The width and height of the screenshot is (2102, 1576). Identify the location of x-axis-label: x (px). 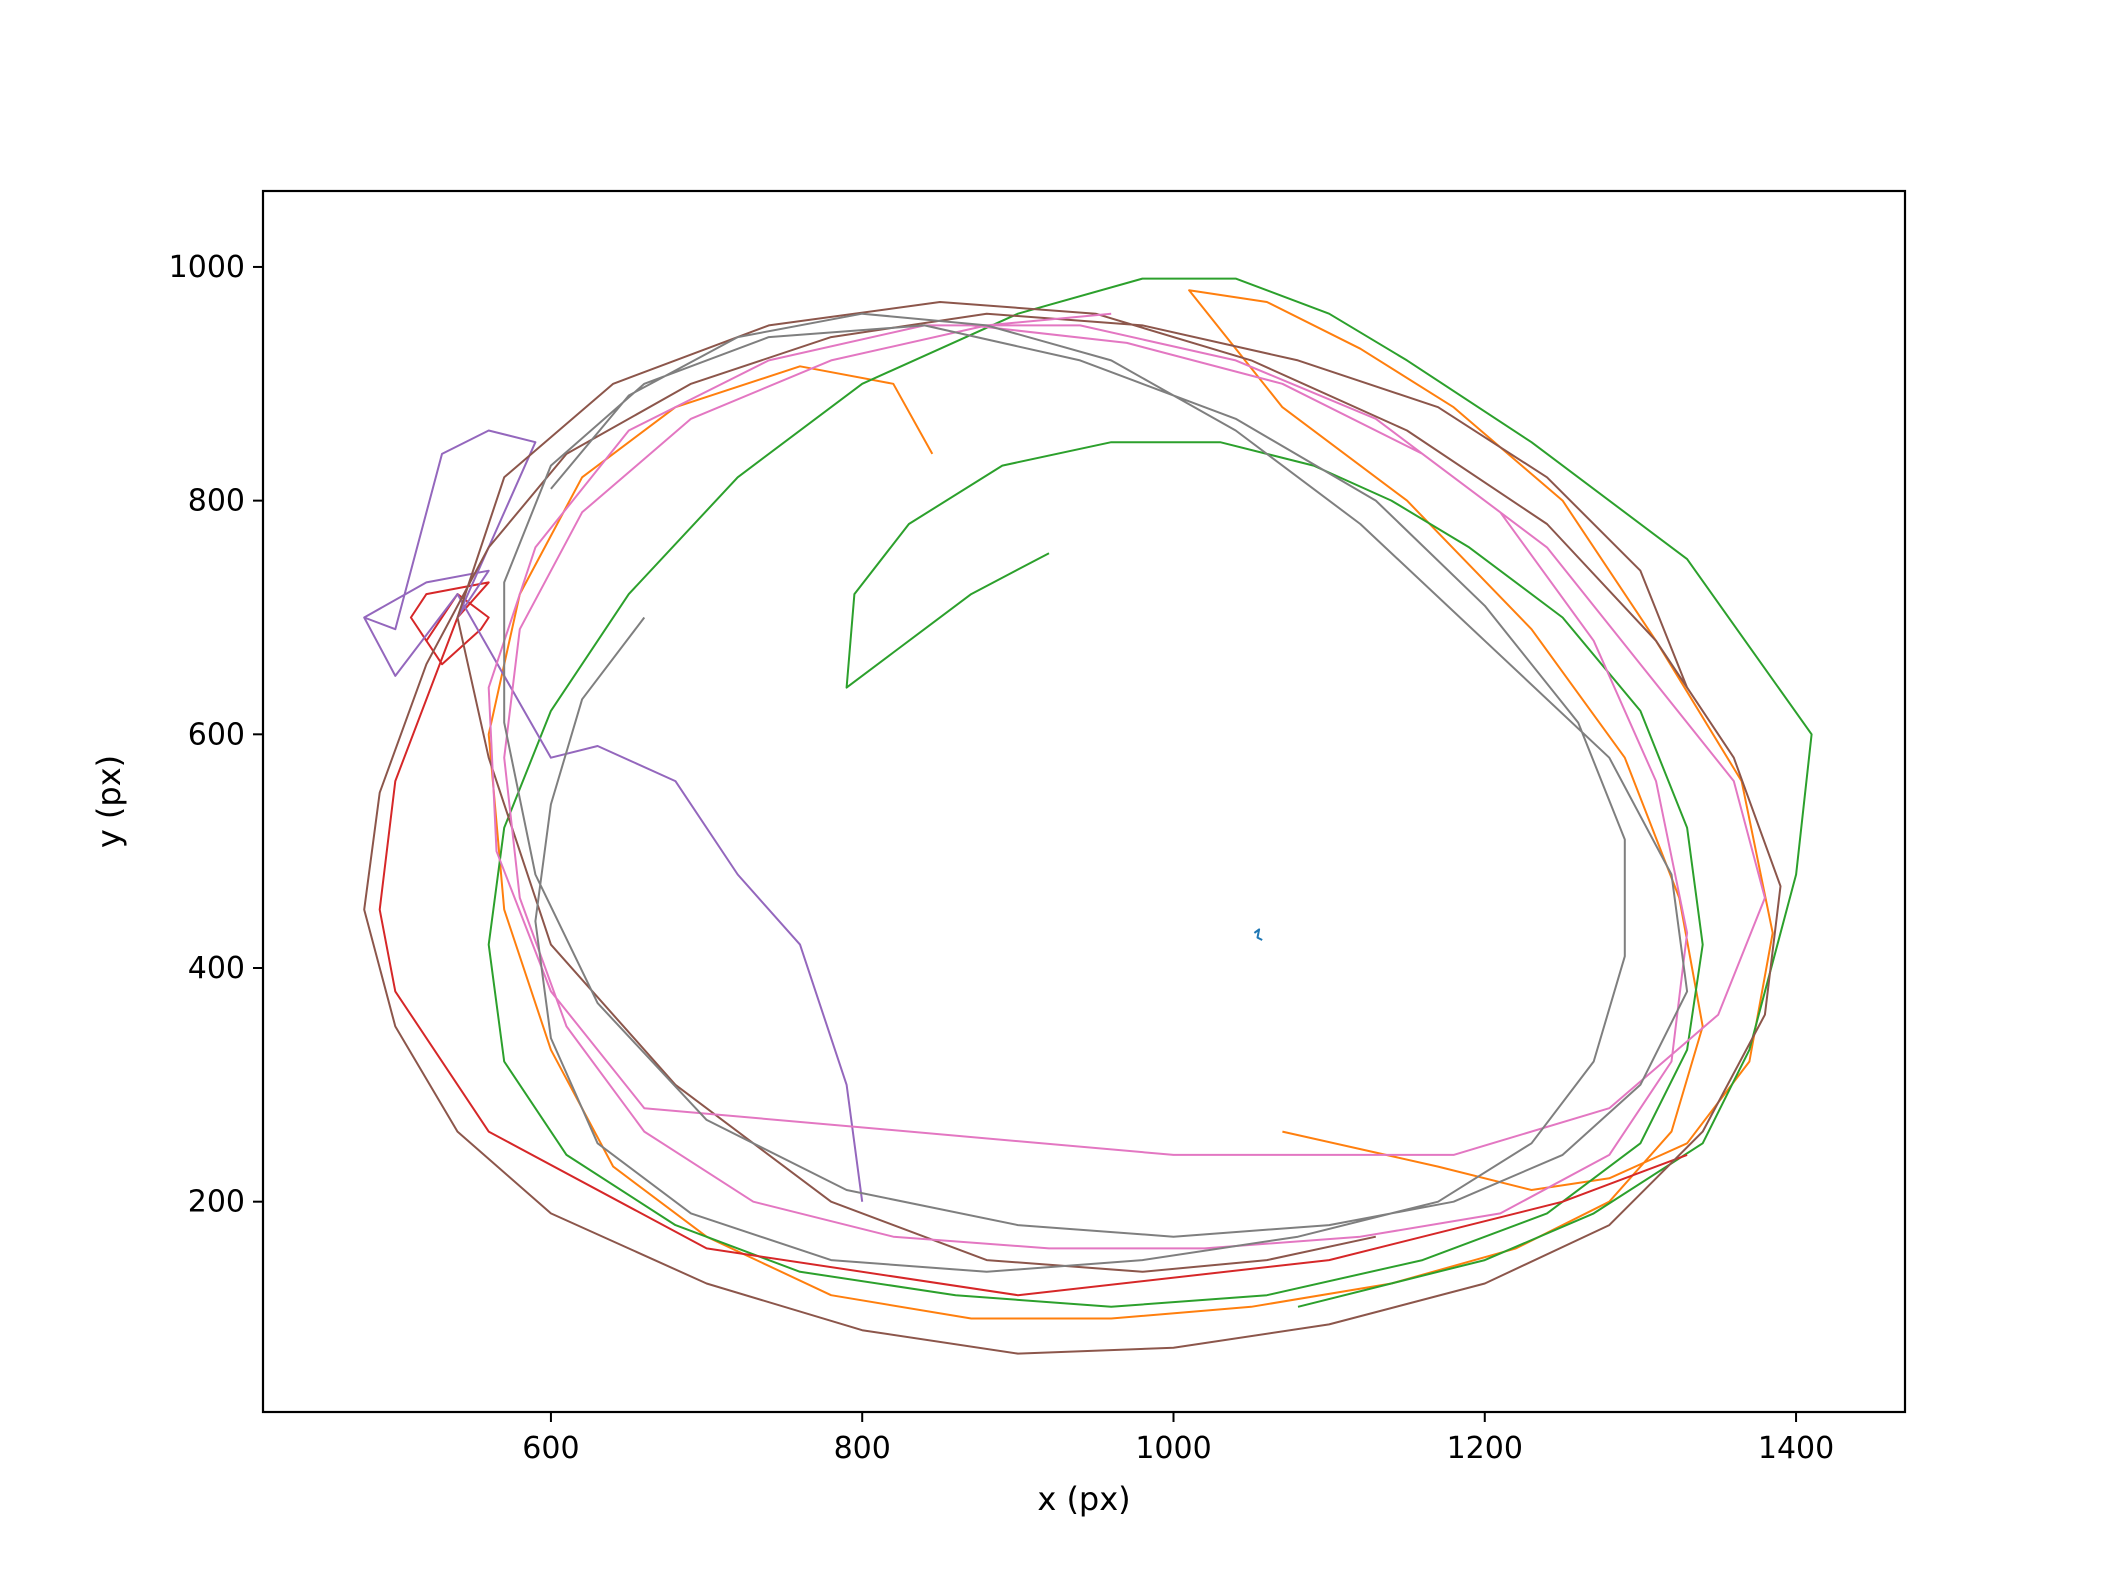
(1083, 1499).